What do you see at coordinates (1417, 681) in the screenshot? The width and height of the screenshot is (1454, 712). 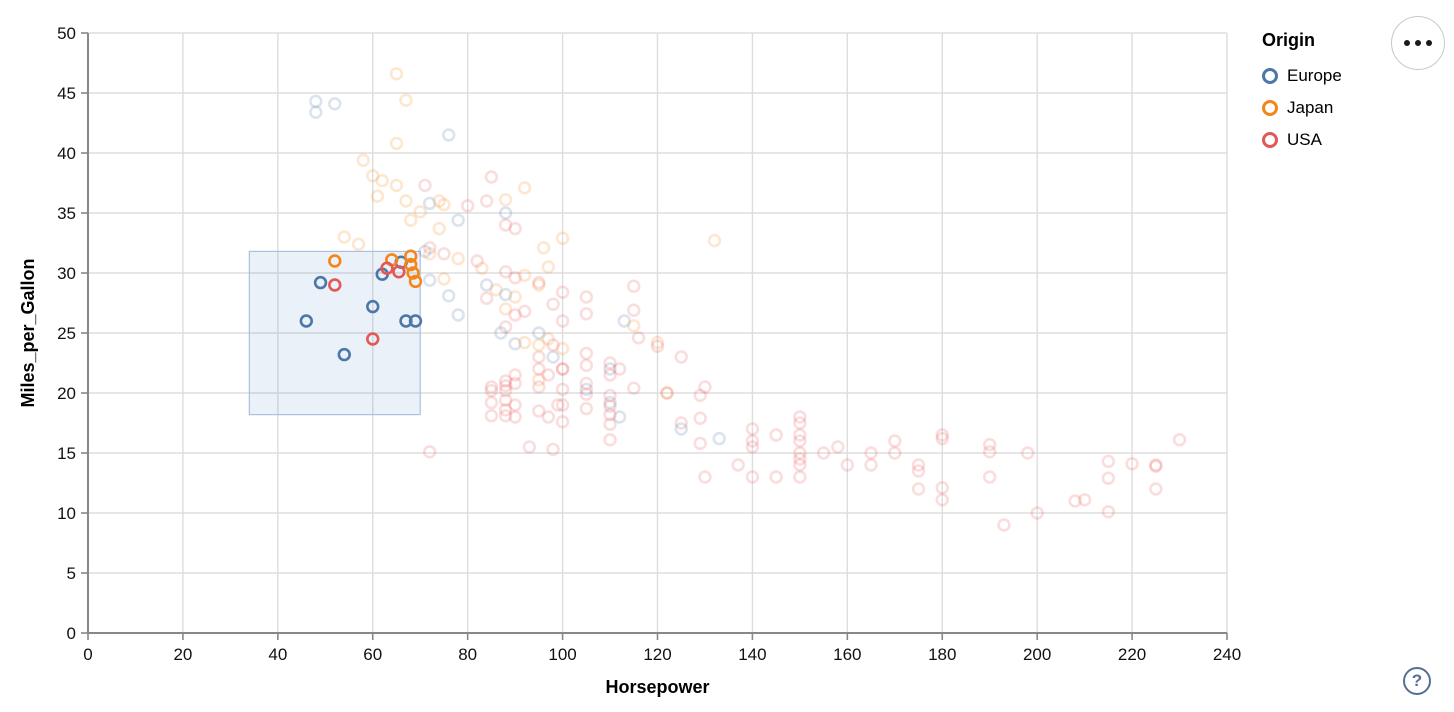 I see `help-button: ?` at bounding box center [1417, 681].